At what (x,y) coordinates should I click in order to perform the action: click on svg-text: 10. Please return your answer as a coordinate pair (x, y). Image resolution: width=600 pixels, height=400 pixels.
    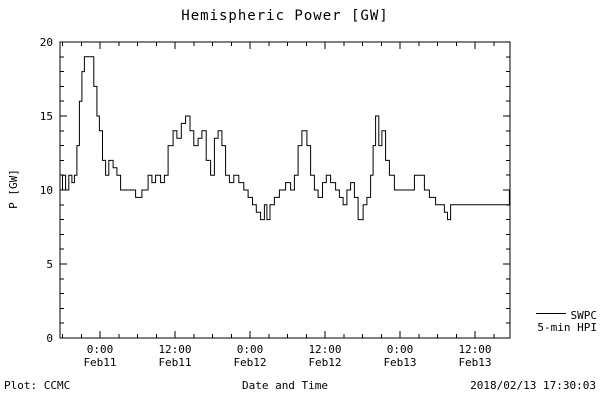
    Looking at the image, I should click on (46, 190).